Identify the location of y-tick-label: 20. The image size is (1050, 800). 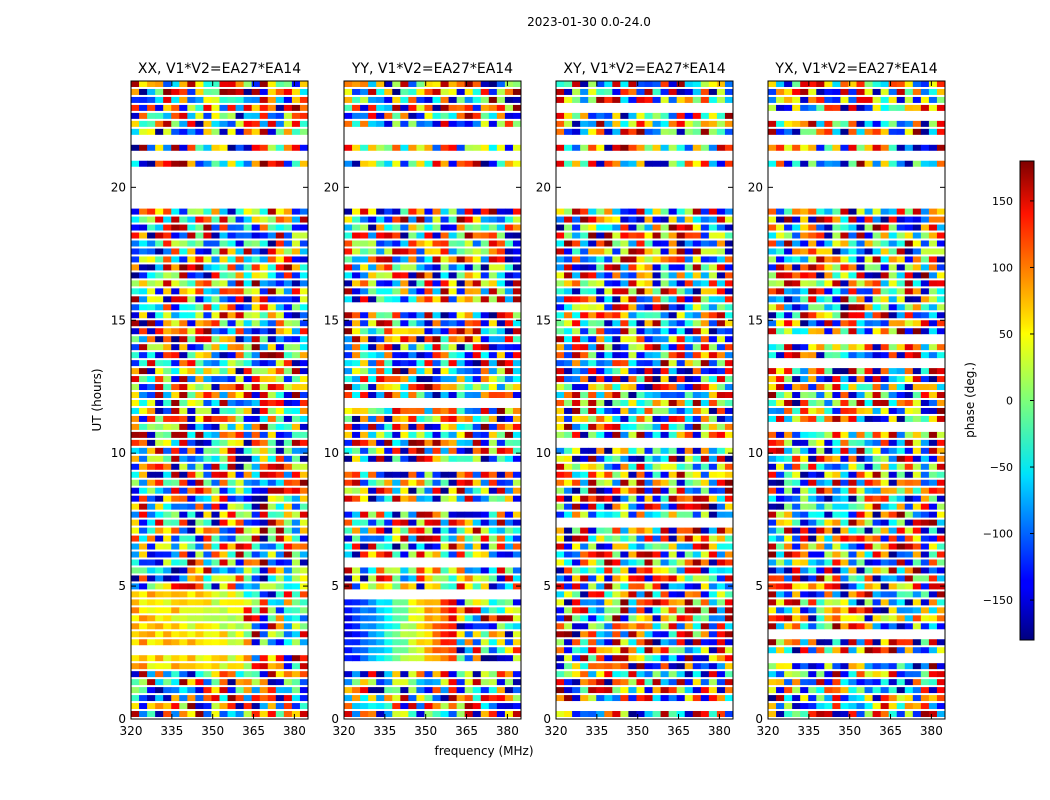
(543, 187).